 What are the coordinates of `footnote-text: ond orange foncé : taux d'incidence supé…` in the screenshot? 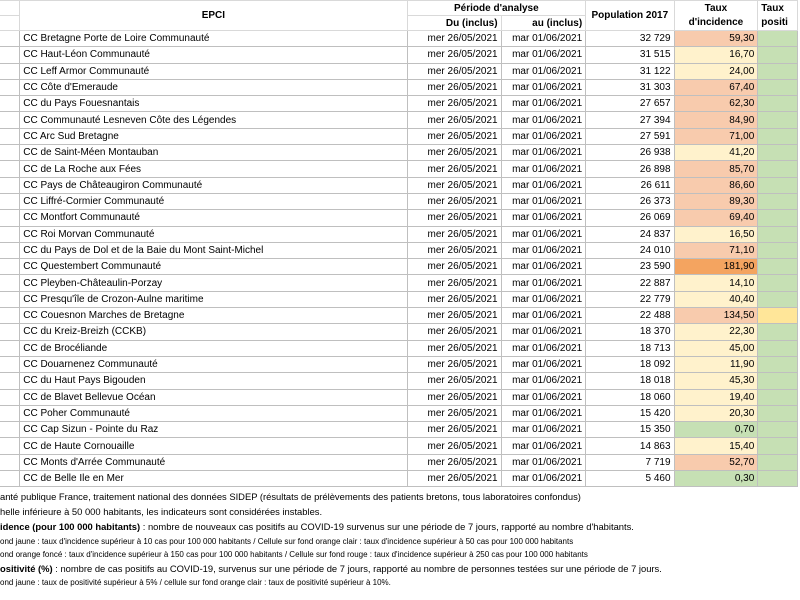 It's located at (294, 554).